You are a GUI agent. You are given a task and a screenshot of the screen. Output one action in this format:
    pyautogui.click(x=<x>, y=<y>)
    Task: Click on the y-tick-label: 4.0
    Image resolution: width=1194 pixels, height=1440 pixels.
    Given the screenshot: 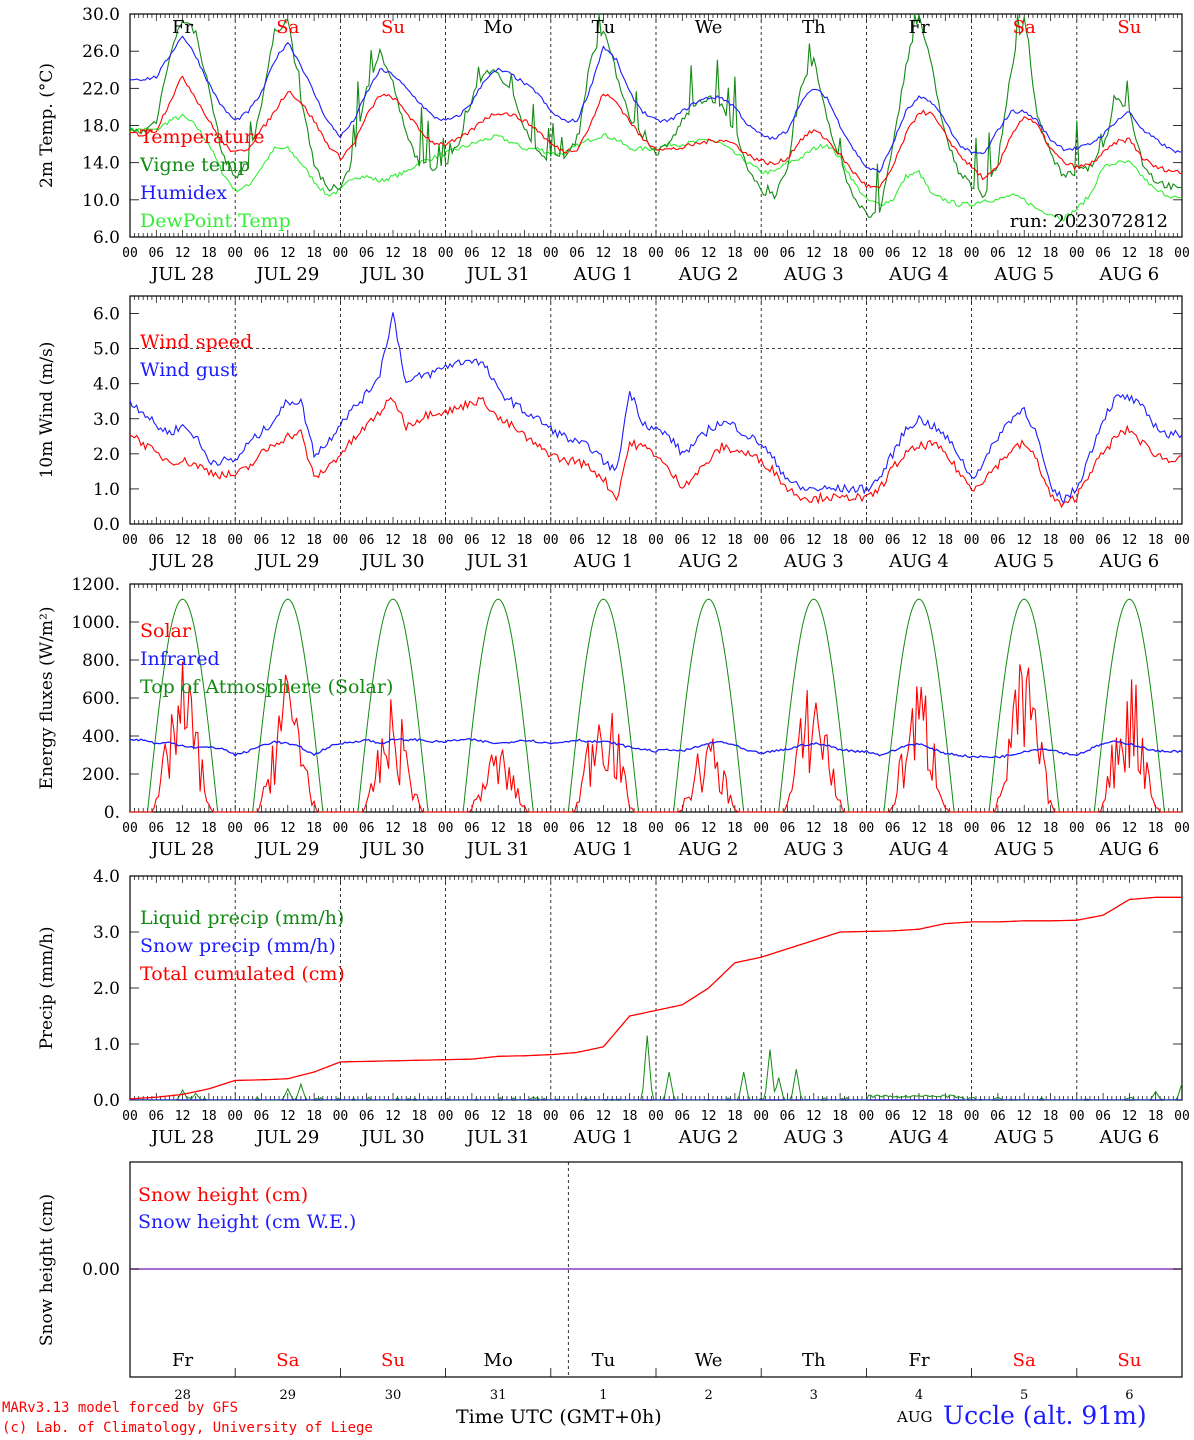 What is the action you would take?
    pyautogui.click(x=106, y=385)
    